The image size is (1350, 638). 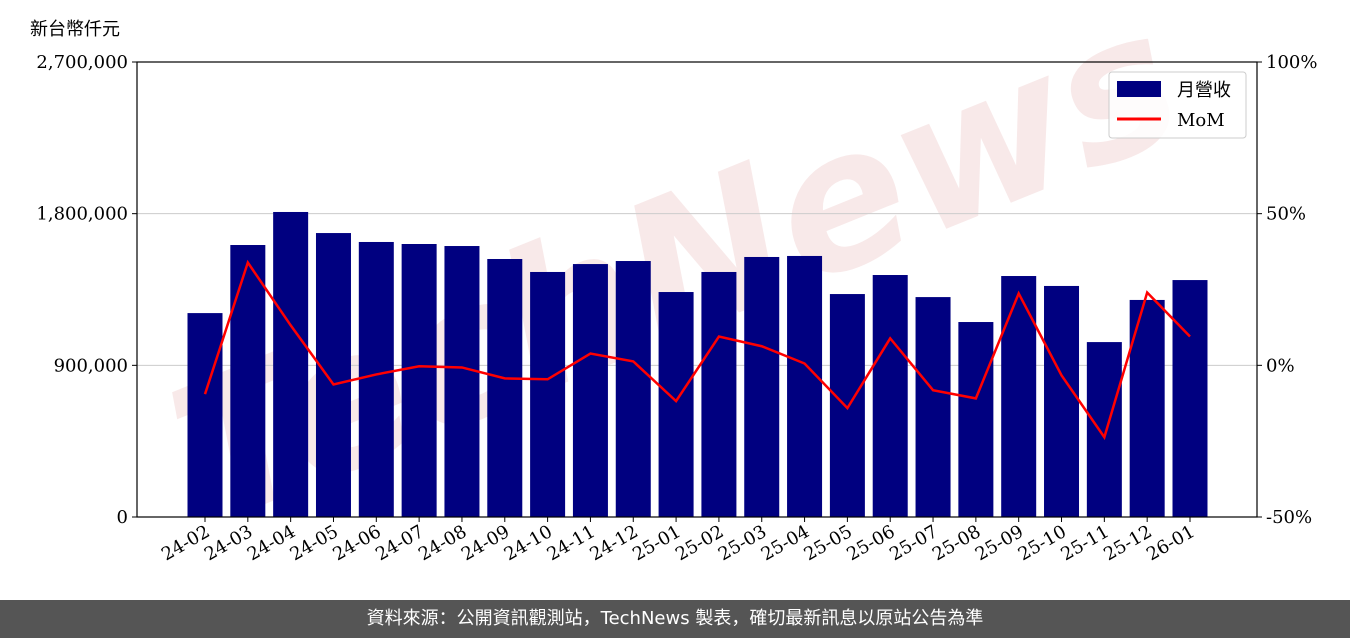 What do you see at coordinates (656, 543) in the screenshot?
I see `x-tick-label: 25-01` at bounding box center [656, 543].